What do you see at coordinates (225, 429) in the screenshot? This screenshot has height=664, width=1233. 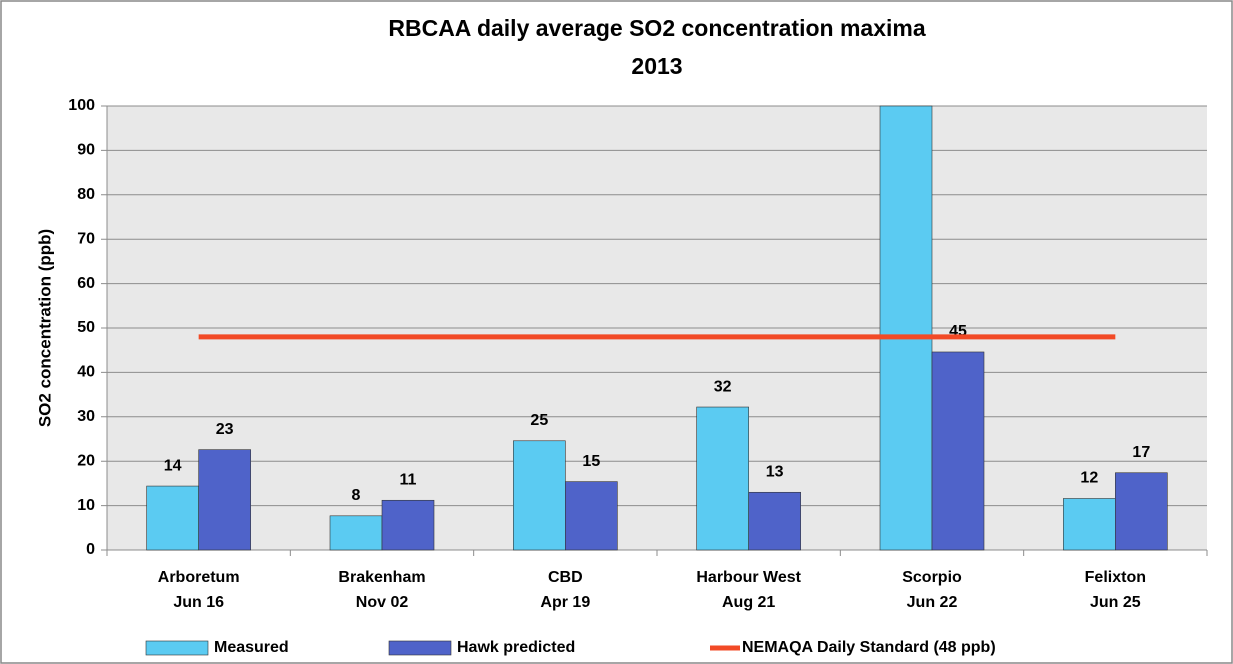 I see `data-label: 23` at bounding box center [225, 429].